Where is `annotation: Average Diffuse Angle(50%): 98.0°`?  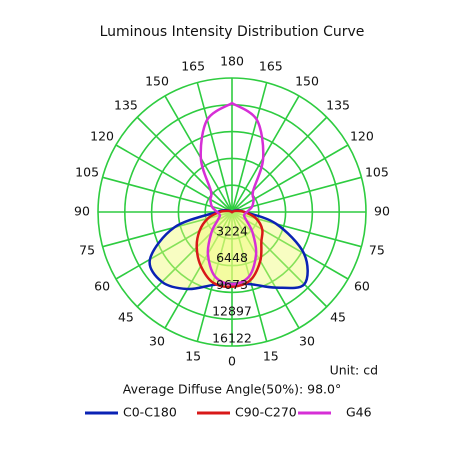
annotation: Average Diffuse Angle(50%): 98.0° is located at coordinates (232, 389).